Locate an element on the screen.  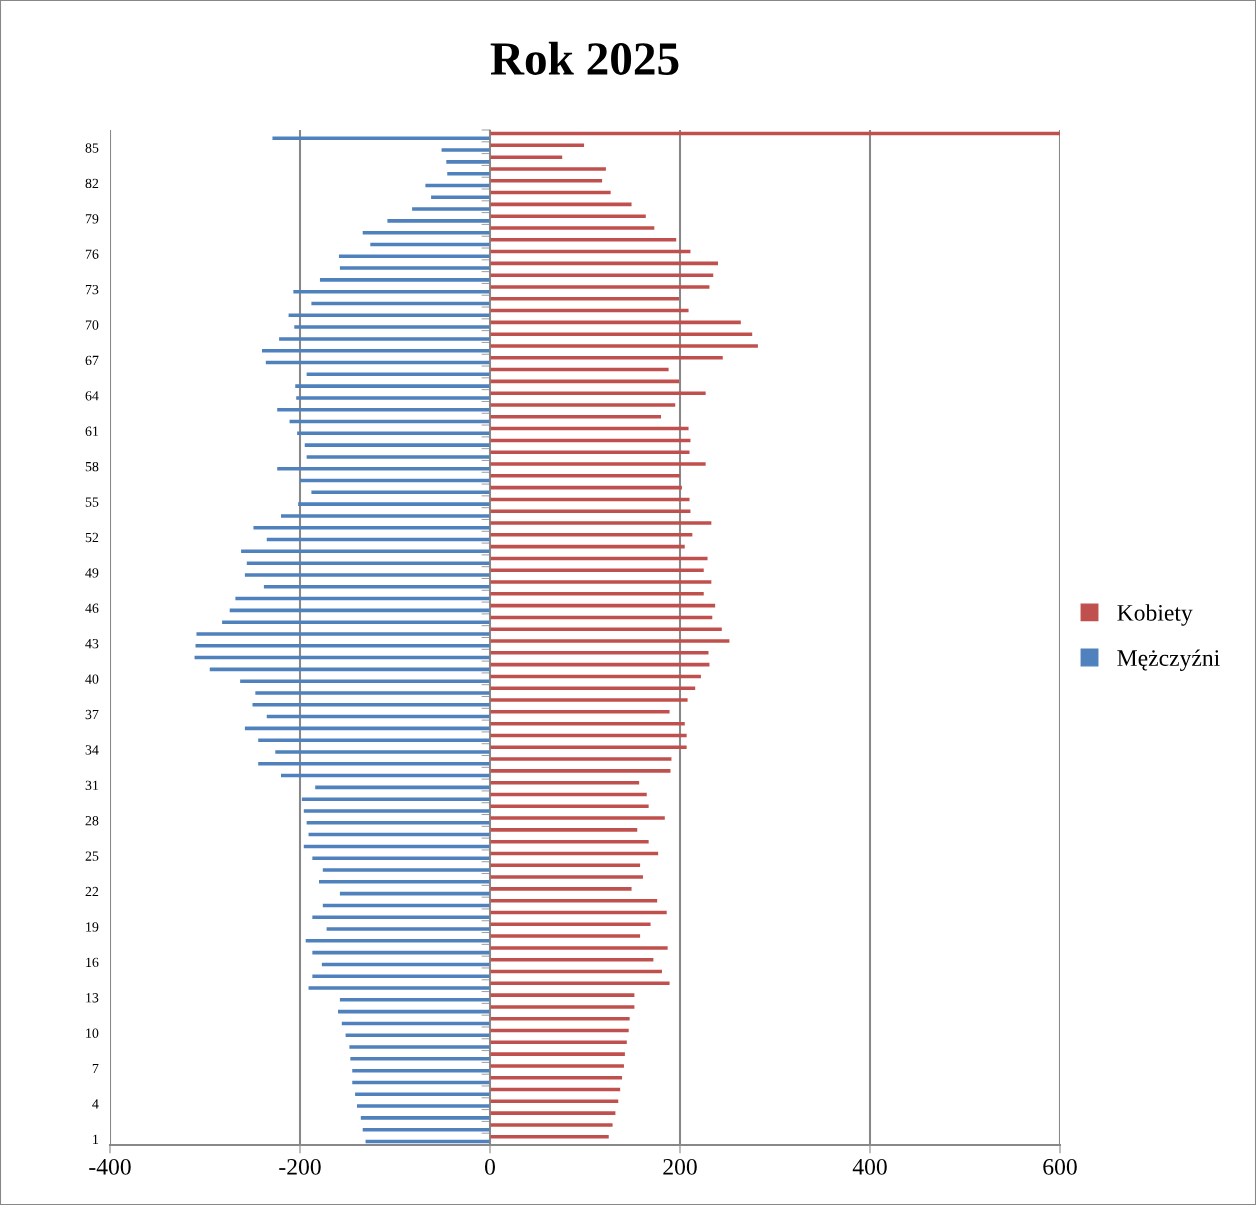
y-tick-label: 85 is located at coordinates (92, 148).